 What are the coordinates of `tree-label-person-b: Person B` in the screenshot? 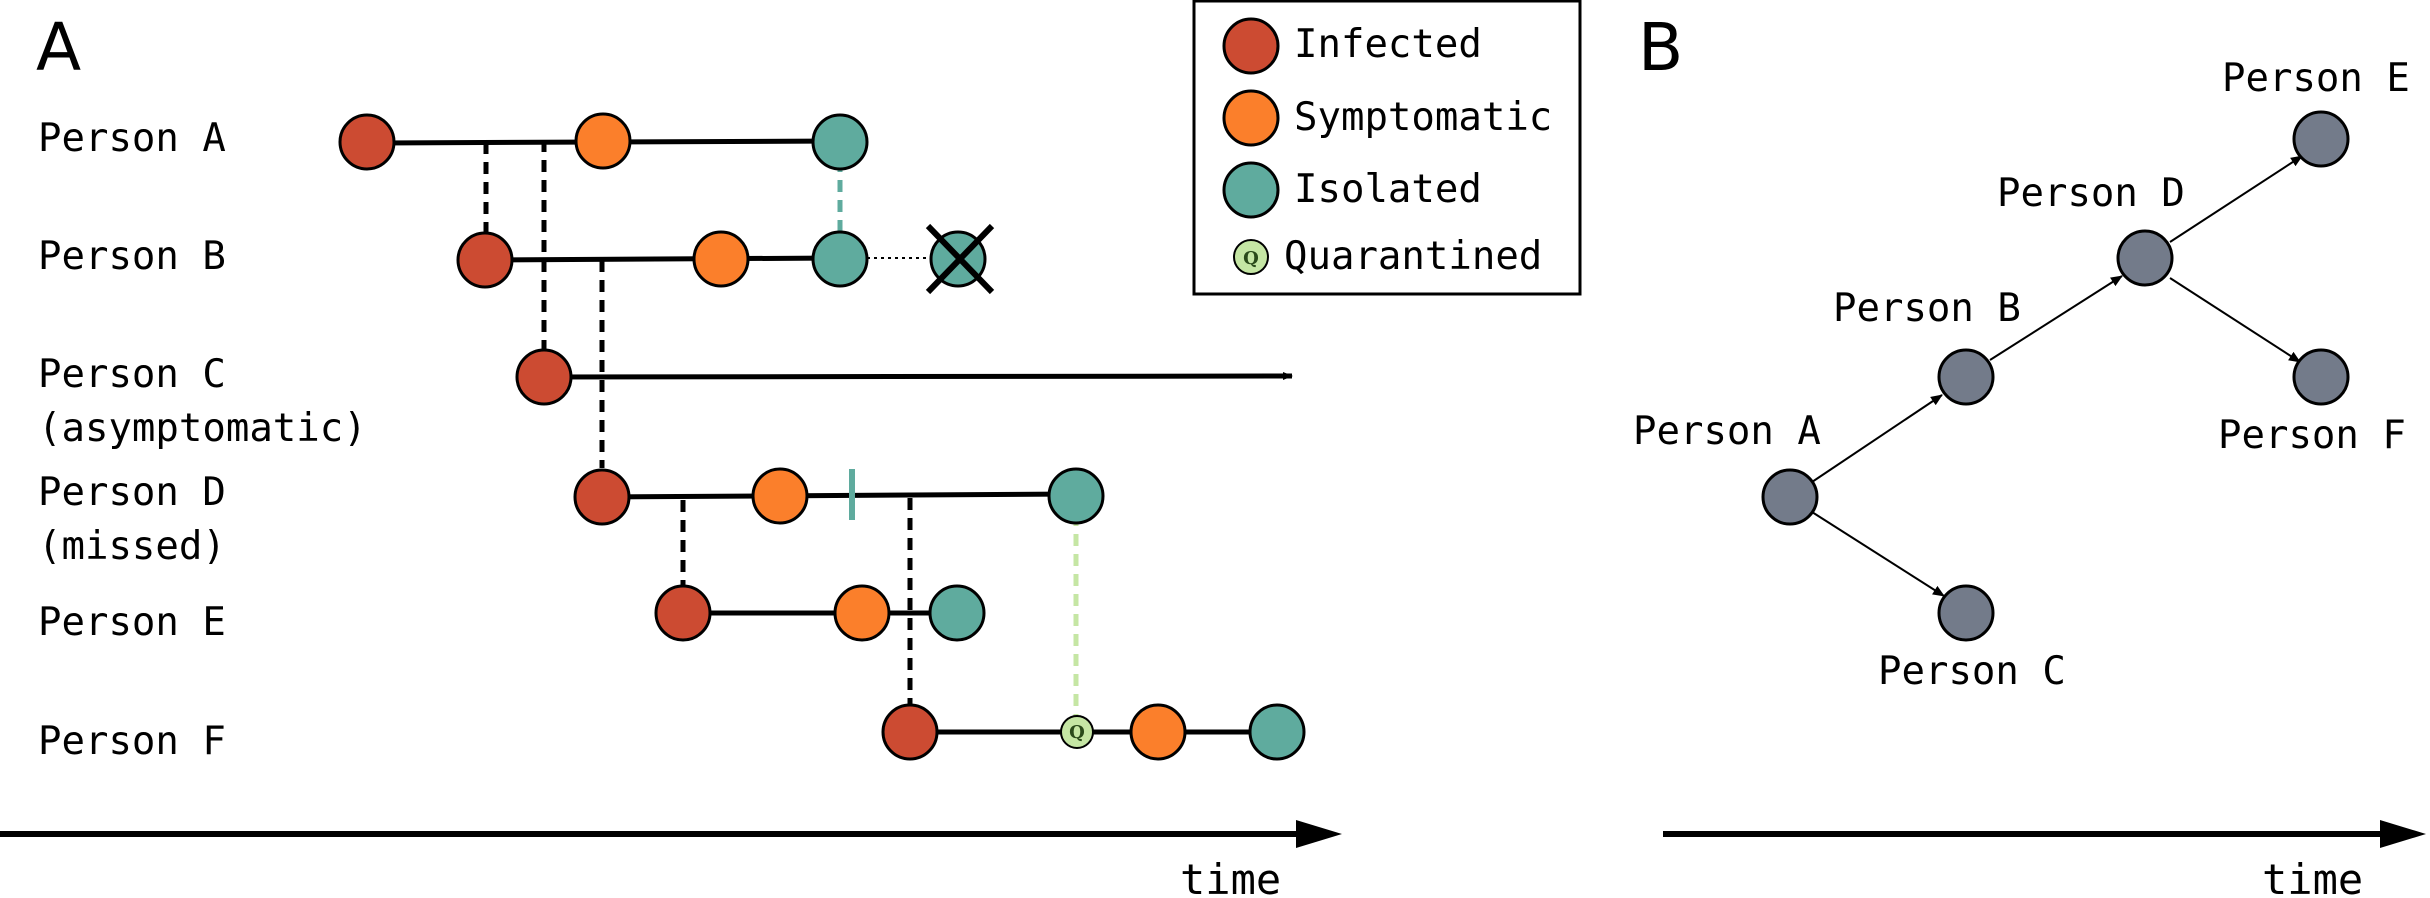 It's located at (1927, 308).